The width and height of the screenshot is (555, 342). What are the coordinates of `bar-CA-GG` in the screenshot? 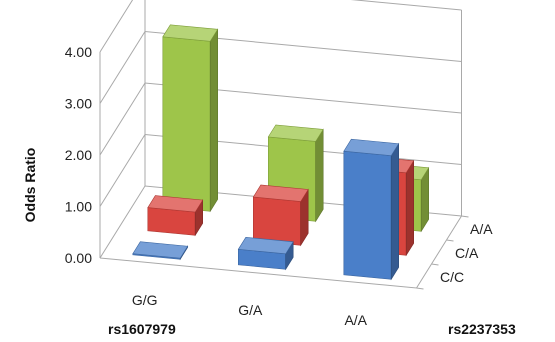 It's located at (175, 216).